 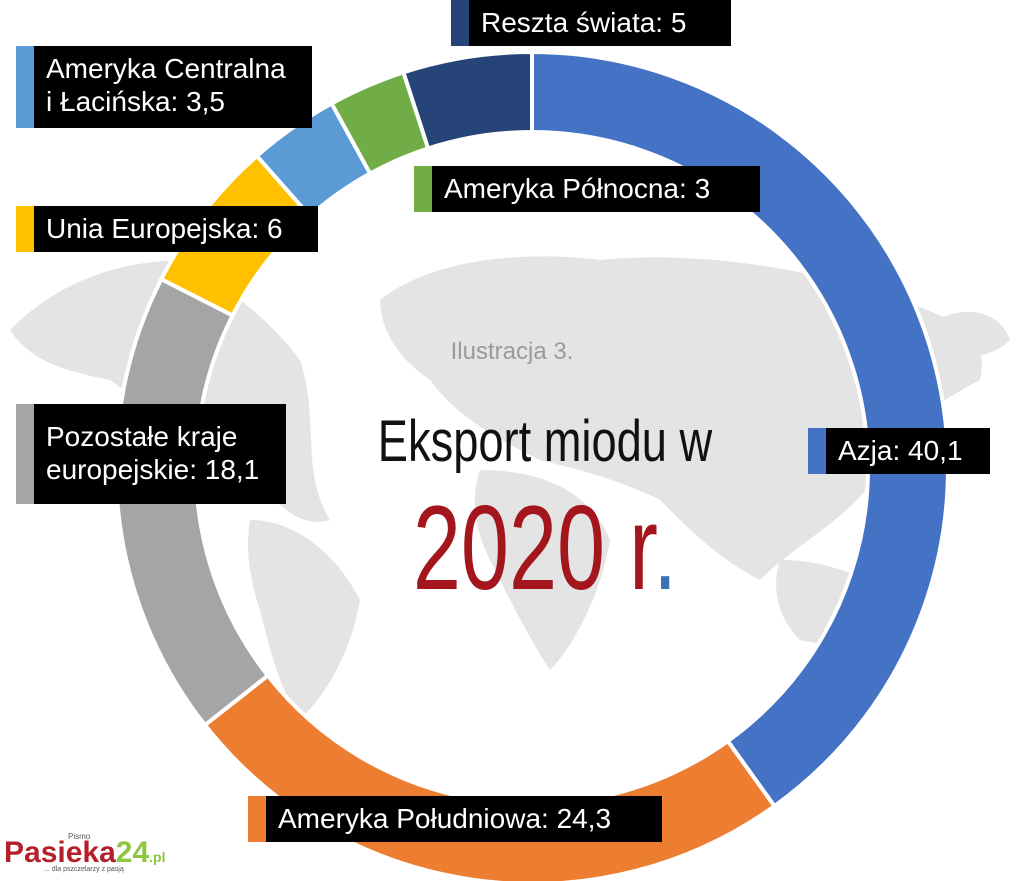 I want to click on callout-unia-europejska-text: Unia Europejska: 6, so click(x=164, y=228).